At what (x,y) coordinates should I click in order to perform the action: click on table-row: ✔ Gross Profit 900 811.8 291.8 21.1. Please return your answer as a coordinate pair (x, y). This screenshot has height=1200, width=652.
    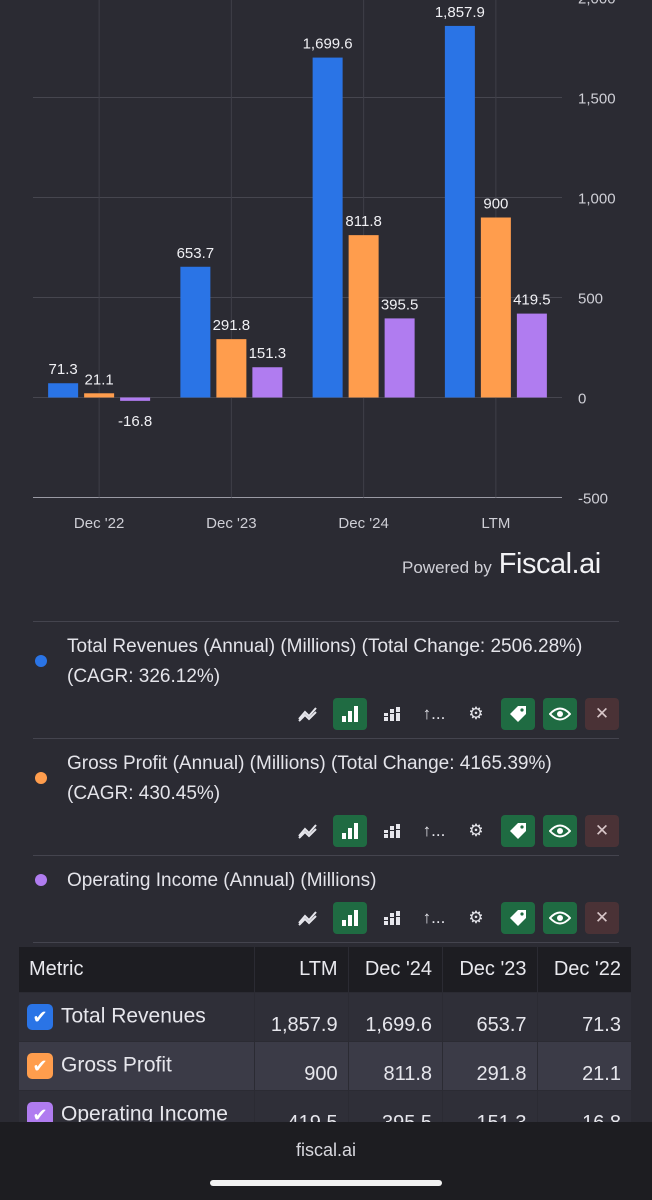
    Looking at the image, I should click on (325, 1066).